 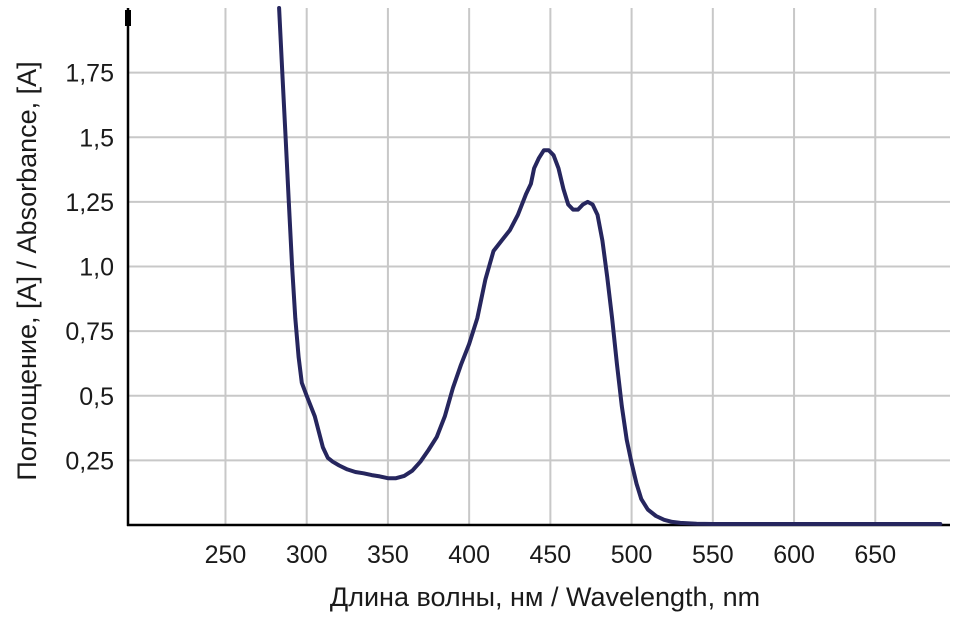 What do you see at coordinates (388, 555) in the screenshot?
I see `x-tick-label: 350` at bounding box center [388, 555].